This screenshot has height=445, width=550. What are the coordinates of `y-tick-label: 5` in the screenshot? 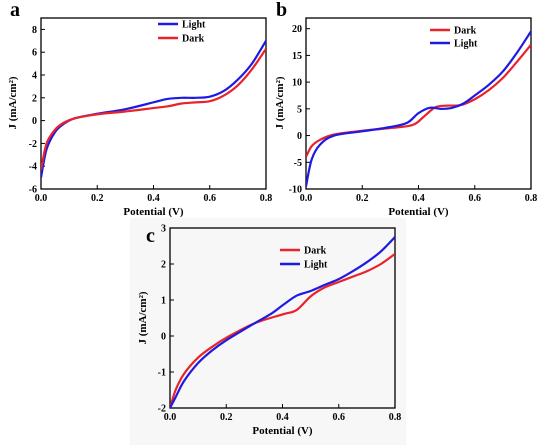 It's located at (299, 109).